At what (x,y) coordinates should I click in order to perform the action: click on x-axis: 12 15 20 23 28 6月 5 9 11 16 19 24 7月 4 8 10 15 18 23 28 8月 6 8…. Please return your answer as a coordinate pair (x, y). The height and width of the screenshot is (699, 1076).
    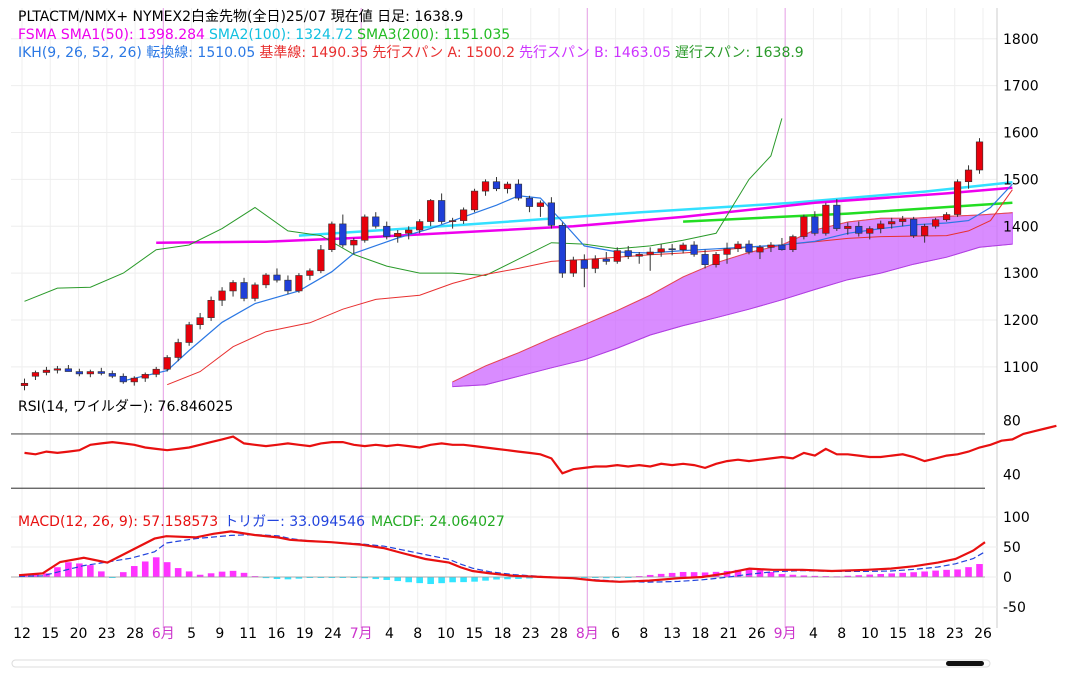
    Looking at the image, I should click on (502, 634).